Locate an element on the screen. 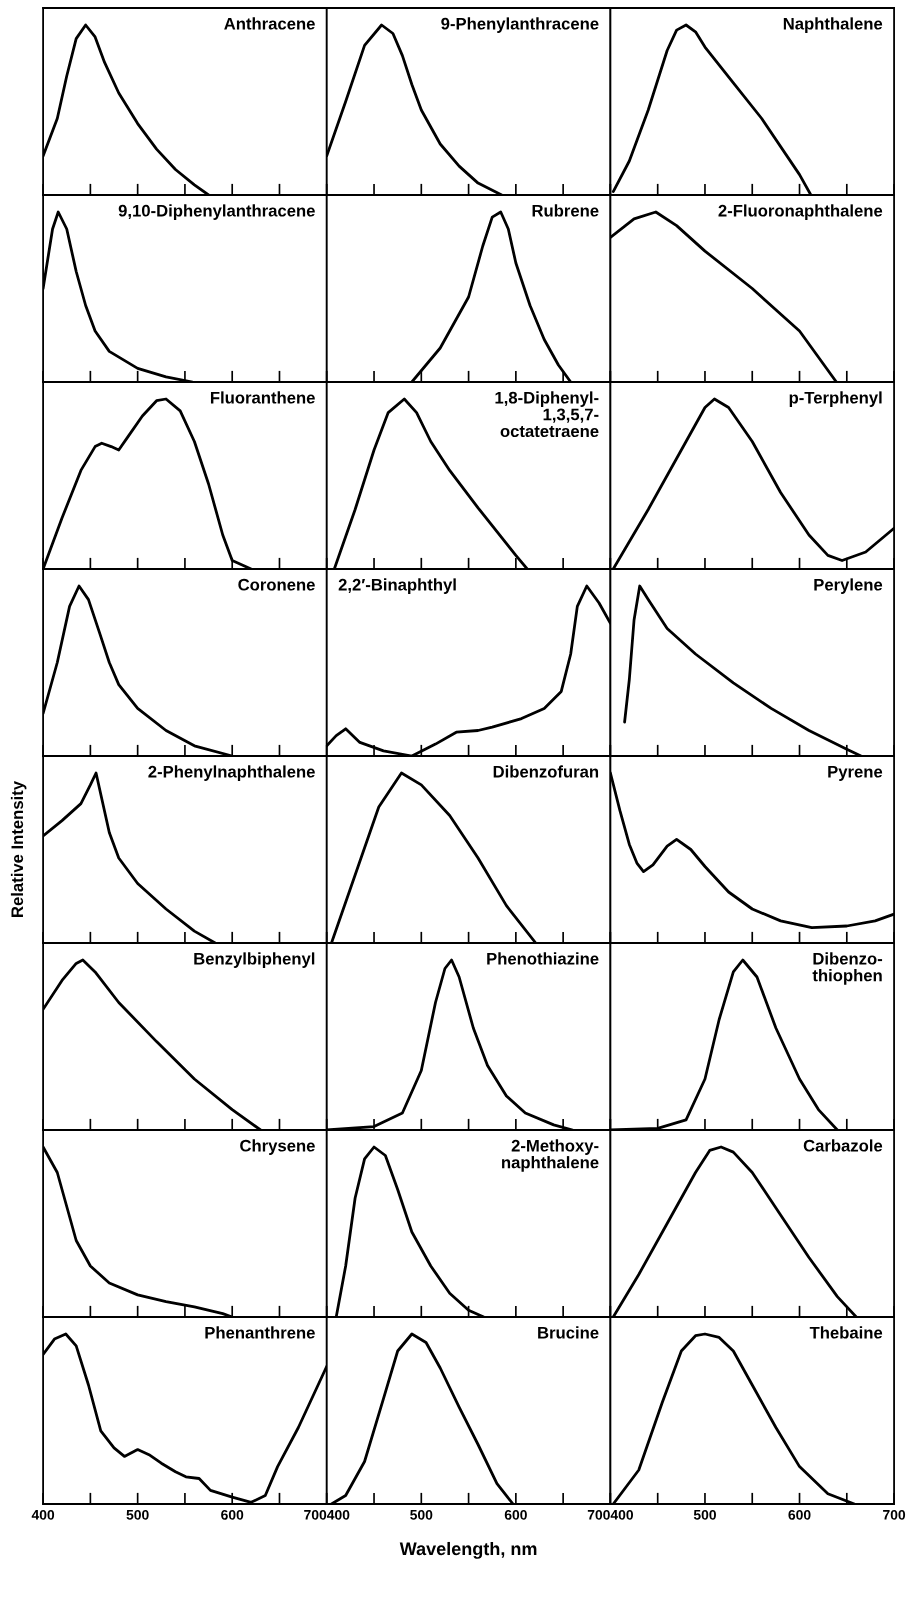 This screenshot has height=1600, width=917. chart-title: Phenothiazine is located at coordinates (543, 958).